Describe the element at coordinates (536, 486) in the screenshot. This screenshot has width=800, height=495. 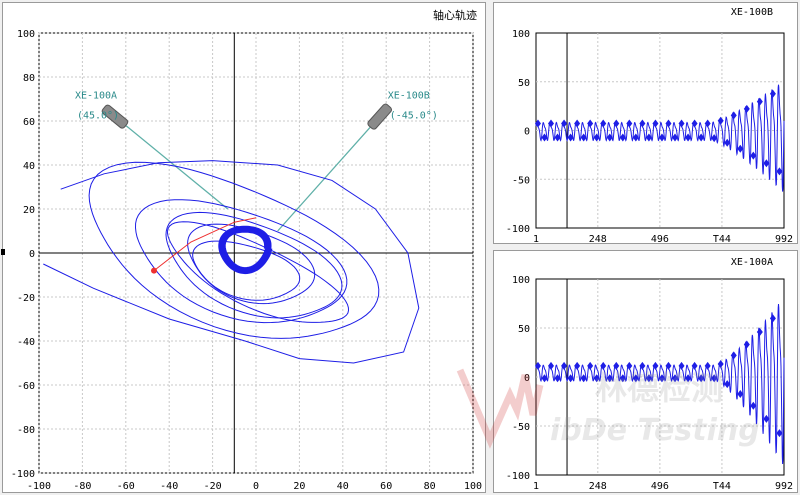
I see `waveform-a-x-tick-label: 1` at that location.